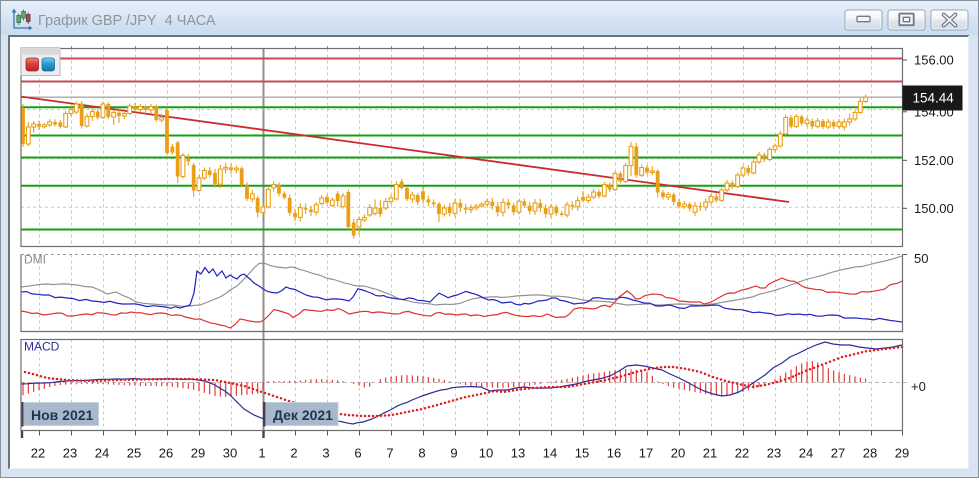 This screenshot has width=979, height=483. Describe the element at coordinates (486, 453) in the screenshot. I see `svg-text: 10` at that location.